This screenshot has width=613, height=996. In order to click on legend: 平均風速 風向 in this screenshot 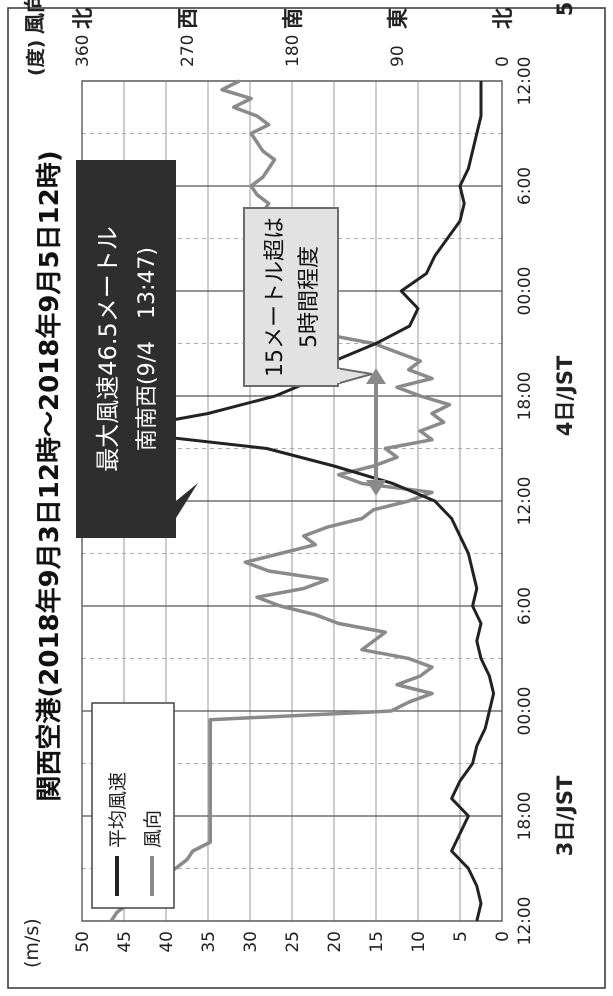, I will do `click(133, 805)`.